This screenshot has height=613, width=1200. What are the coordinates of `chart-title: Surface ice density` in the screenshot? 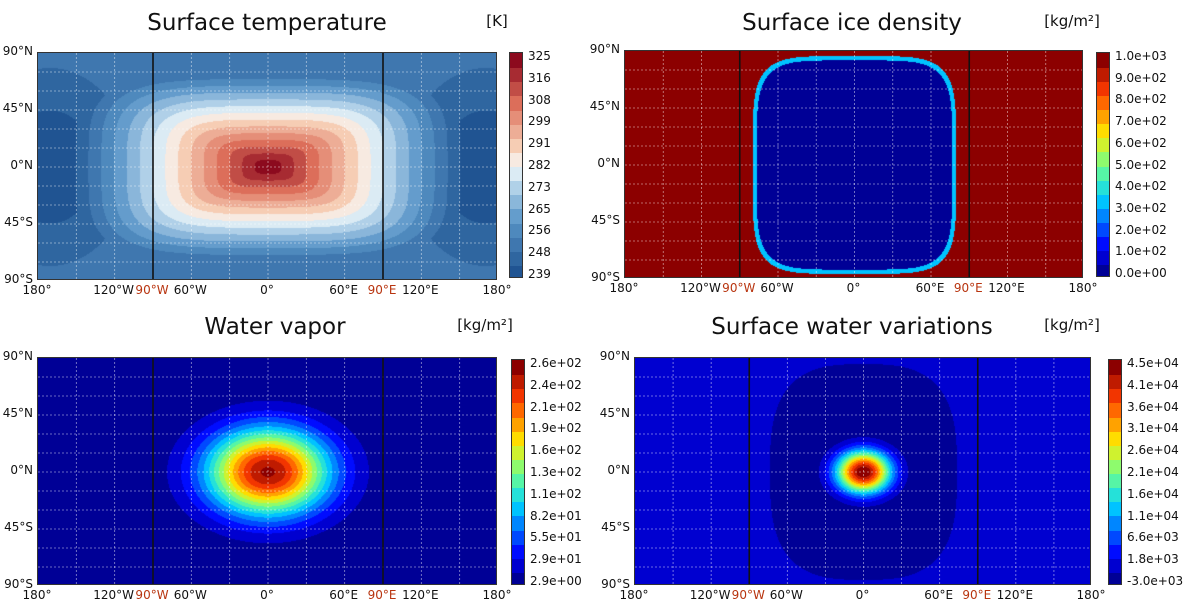 It's located at (852, 23).